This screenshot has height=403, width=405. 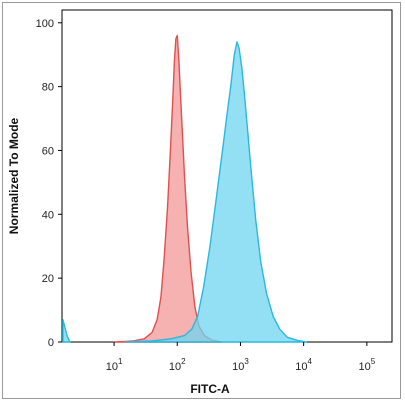 I want to click on y-tick-label: 60, so click(x=48, y=151).